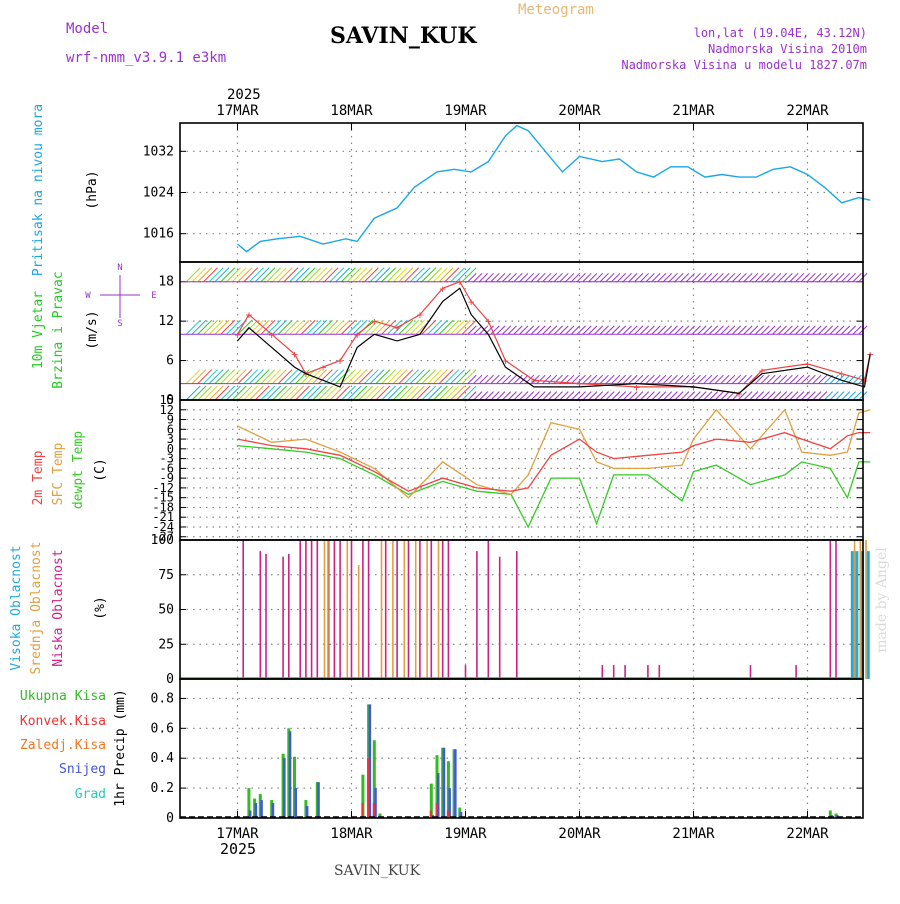  I want to click on y-tick-label: -27, so click(163, 537).